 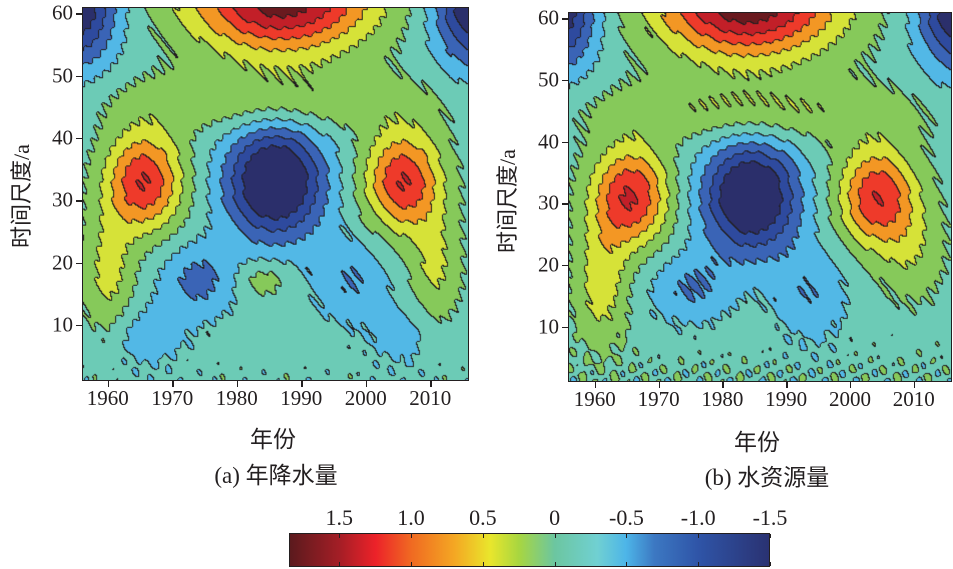 What do you see at coordinates (767, 477) in the screenshot?
I see `caption-b: (b) 水资源量` at bounding box center [767, 477].